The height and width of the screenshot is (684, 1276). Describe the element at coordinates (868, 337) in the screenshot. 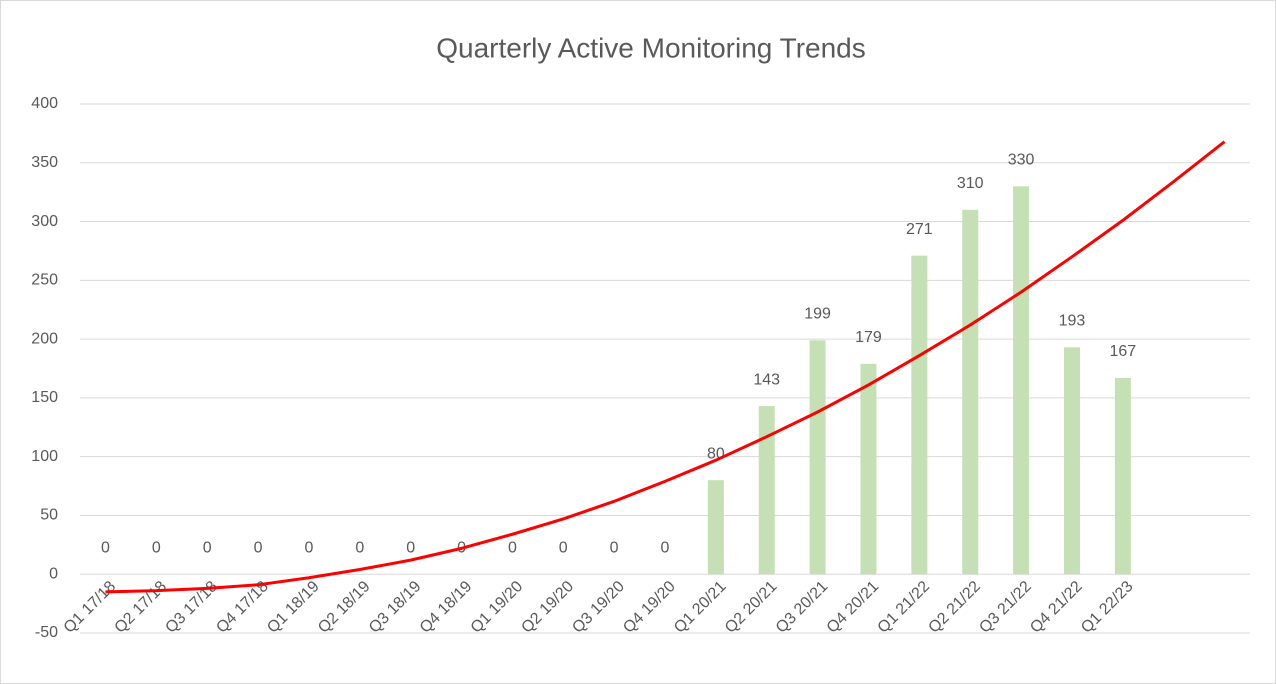

I see `data-label: 179` at that location.